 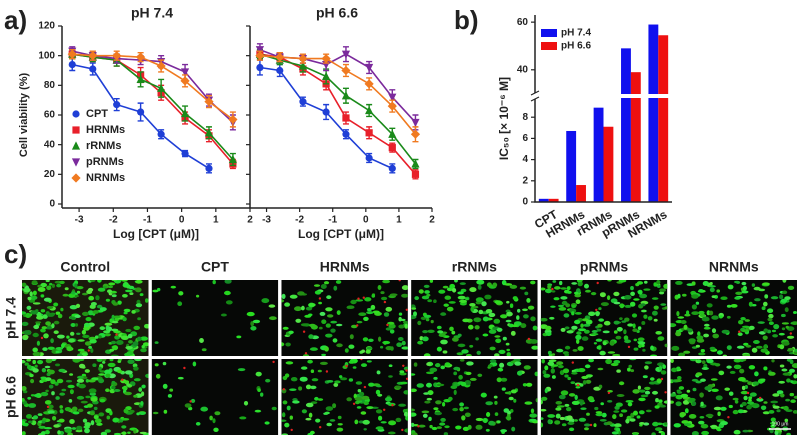 I want to click on bar, so click(x=598, y=154).